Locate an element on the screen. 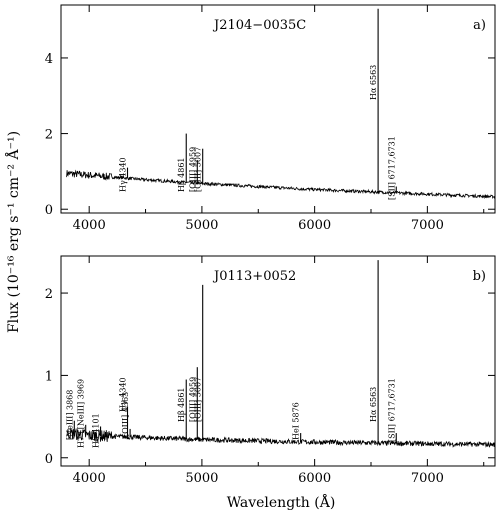  panel-b-line-label: [OIII] 5007 is located at coordinates (198, 399).